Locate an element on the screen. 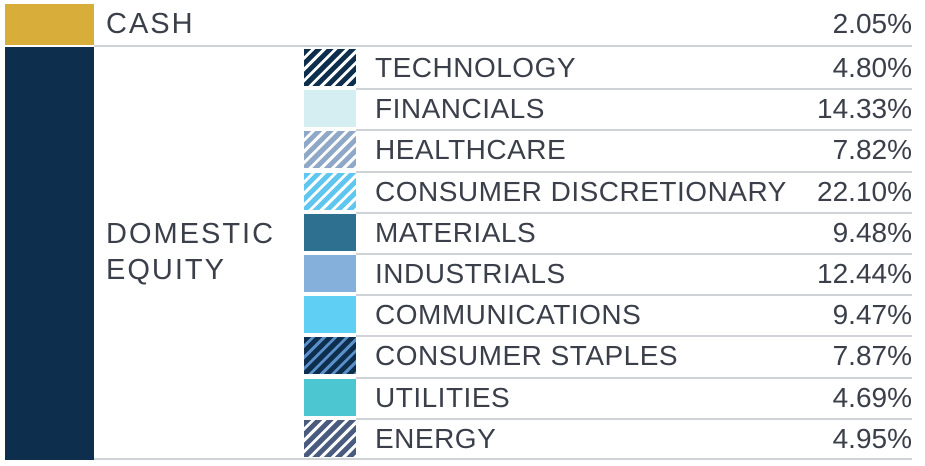  sector-row: COMMUNICATIONS 9.47% is located at coordinates (608, 314).